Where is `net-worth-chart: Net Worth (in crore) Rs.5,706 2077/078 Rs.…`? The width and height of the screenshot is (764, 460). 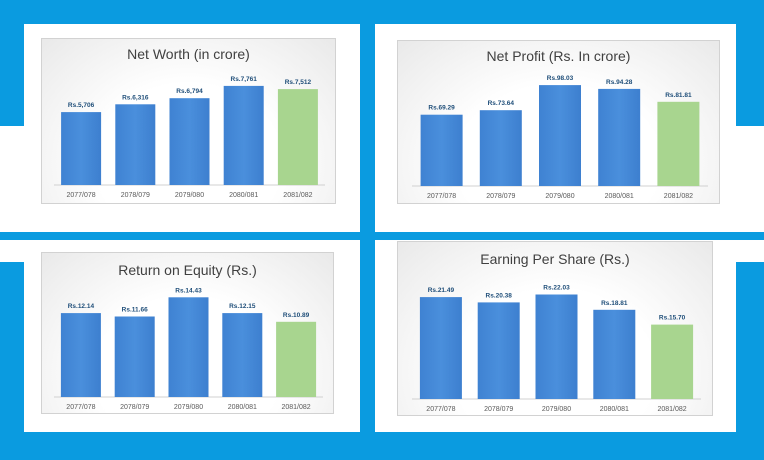 net-worth-chart: Net Worth (in crore) Rs.5,706 2077/078 Rs.… is located at coordinates (188, 121).